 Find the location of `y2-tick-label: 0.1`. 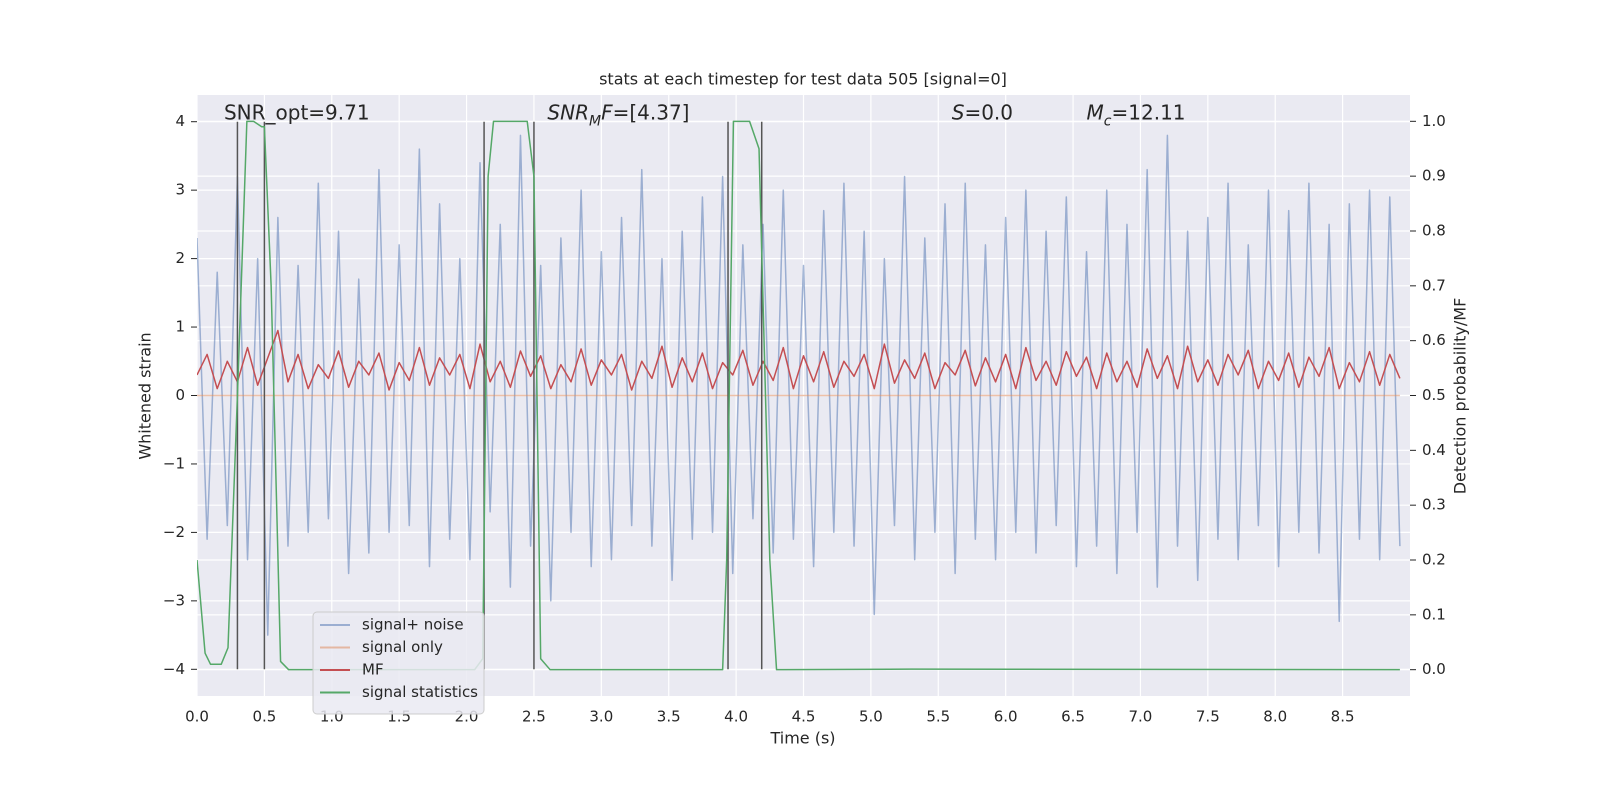

y2-tick-label: 0.1 is located at coordinates (1434, 614).